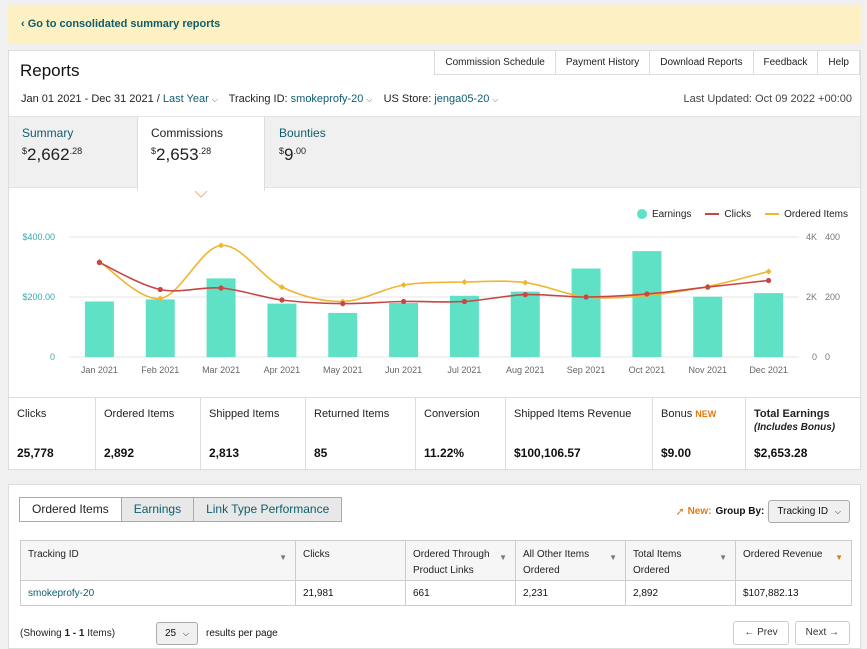  Describe the element at coordinates (68, 633) in the screenshot. I see `showing-count: (Showing 1 - 1 Items)` at that location.